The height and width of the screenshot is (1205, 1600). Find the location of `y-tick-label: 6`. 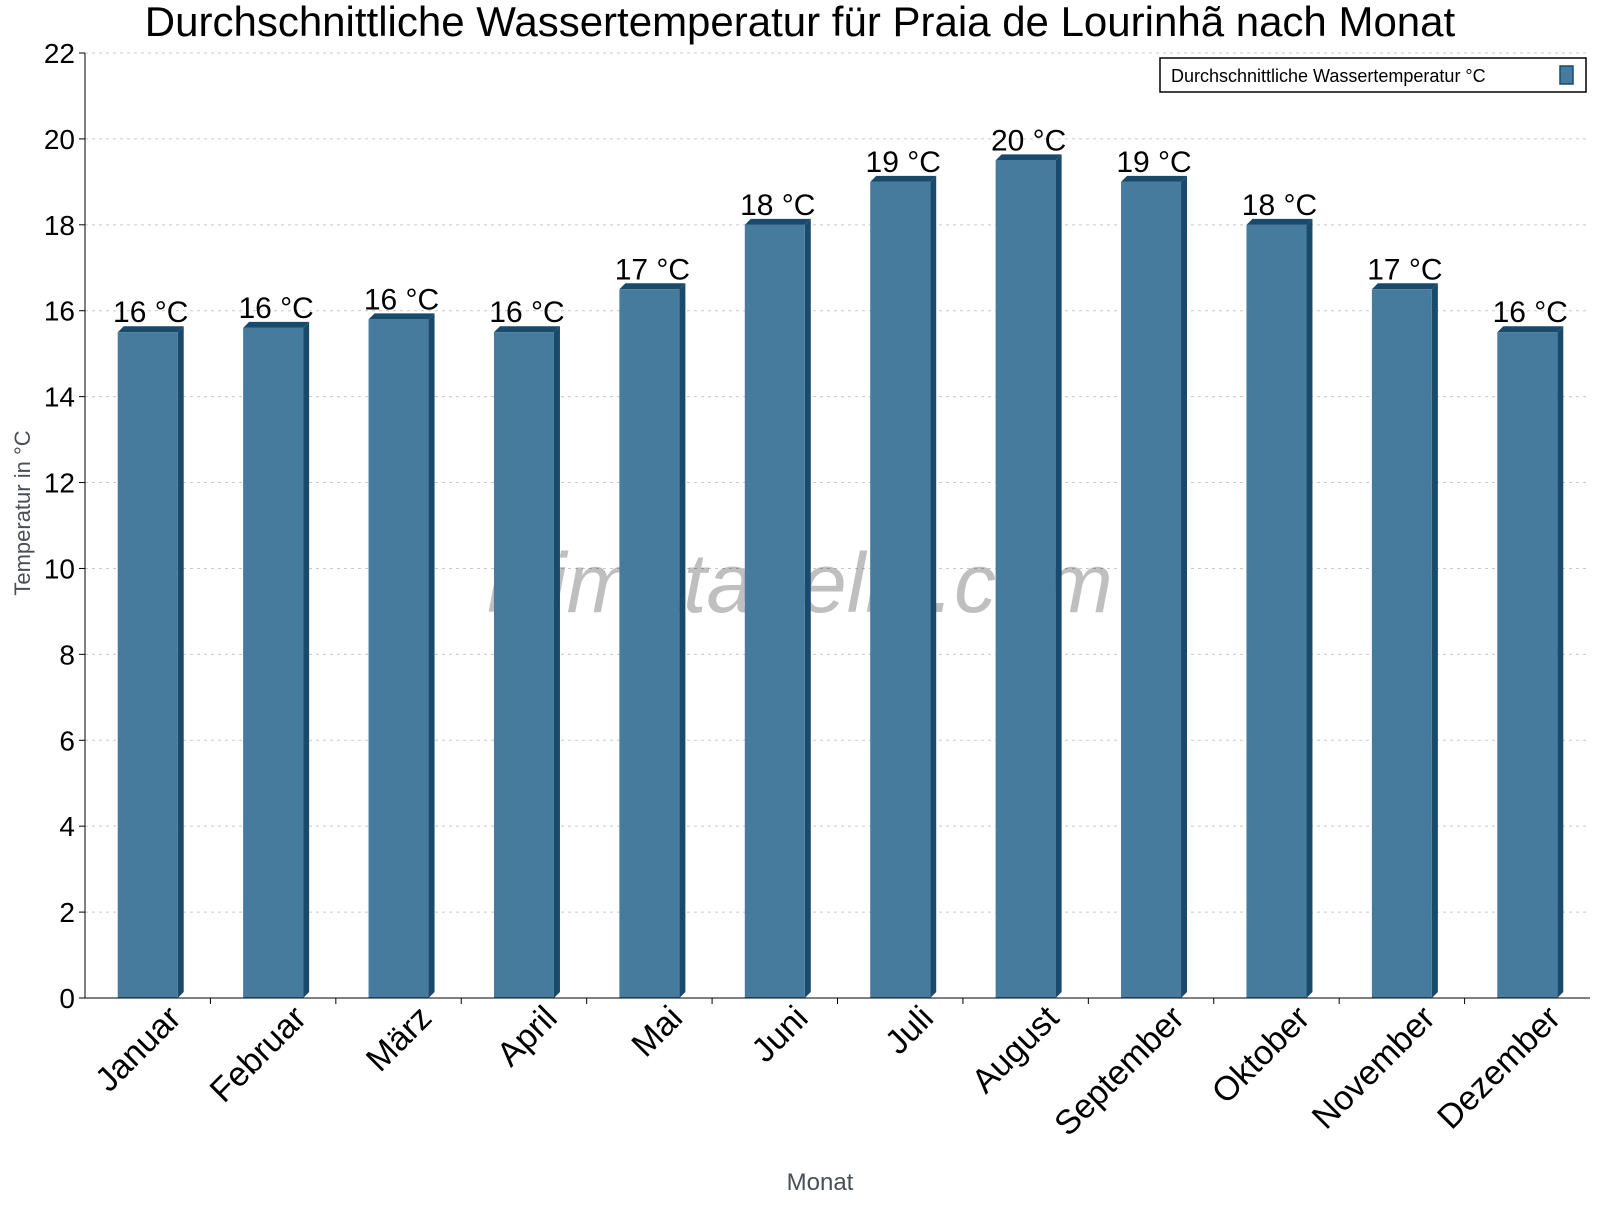

y-tick-label: 6 is located at coordinates (67, 740).